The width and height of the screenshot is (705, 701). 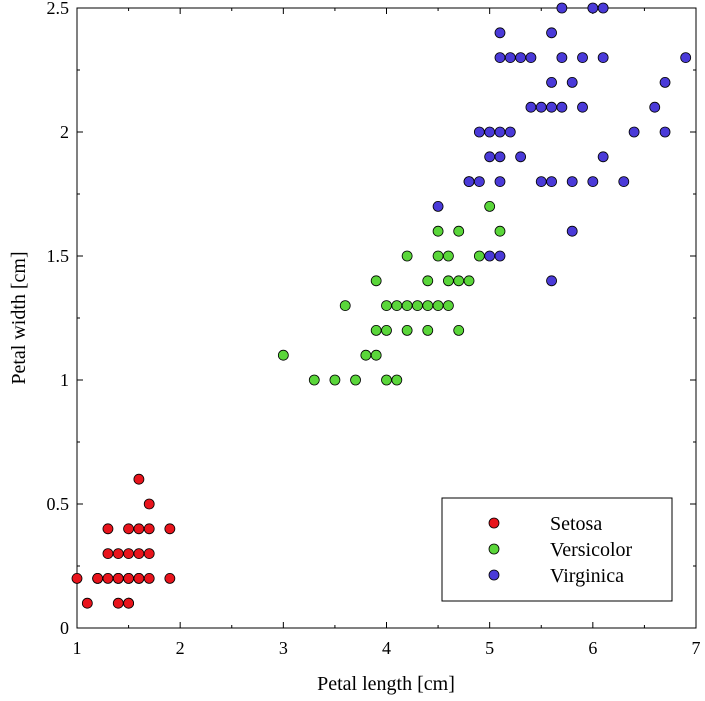 I want to click on legend-label: Virginica, so click(x=587, y=576).